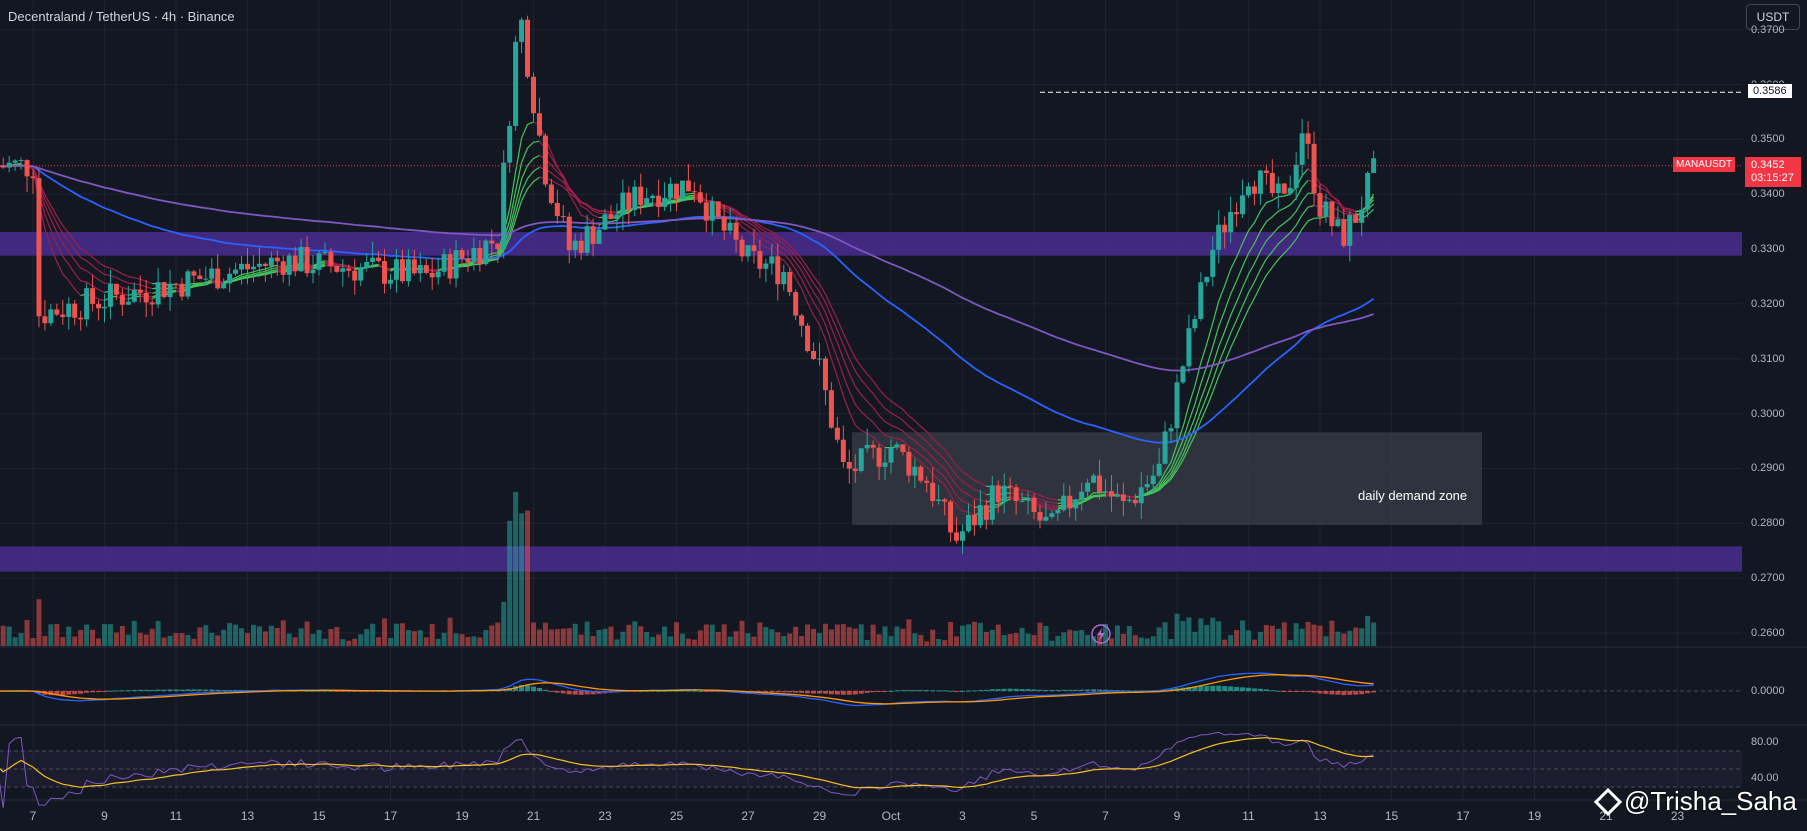  I want to click on time-tick-label: 23, so click(605, 816).